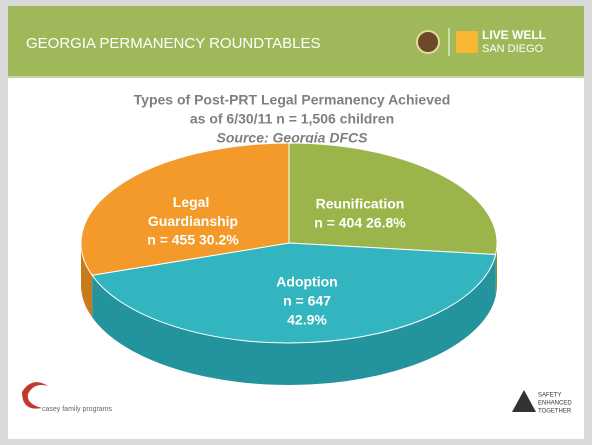 Image resolution: width=592 pixels, height=445 pixels. What do you see at coordinates (514, 35) in the screenshot?
I see `logo-text: LIVE WELL` at bounding box center [514, 35].